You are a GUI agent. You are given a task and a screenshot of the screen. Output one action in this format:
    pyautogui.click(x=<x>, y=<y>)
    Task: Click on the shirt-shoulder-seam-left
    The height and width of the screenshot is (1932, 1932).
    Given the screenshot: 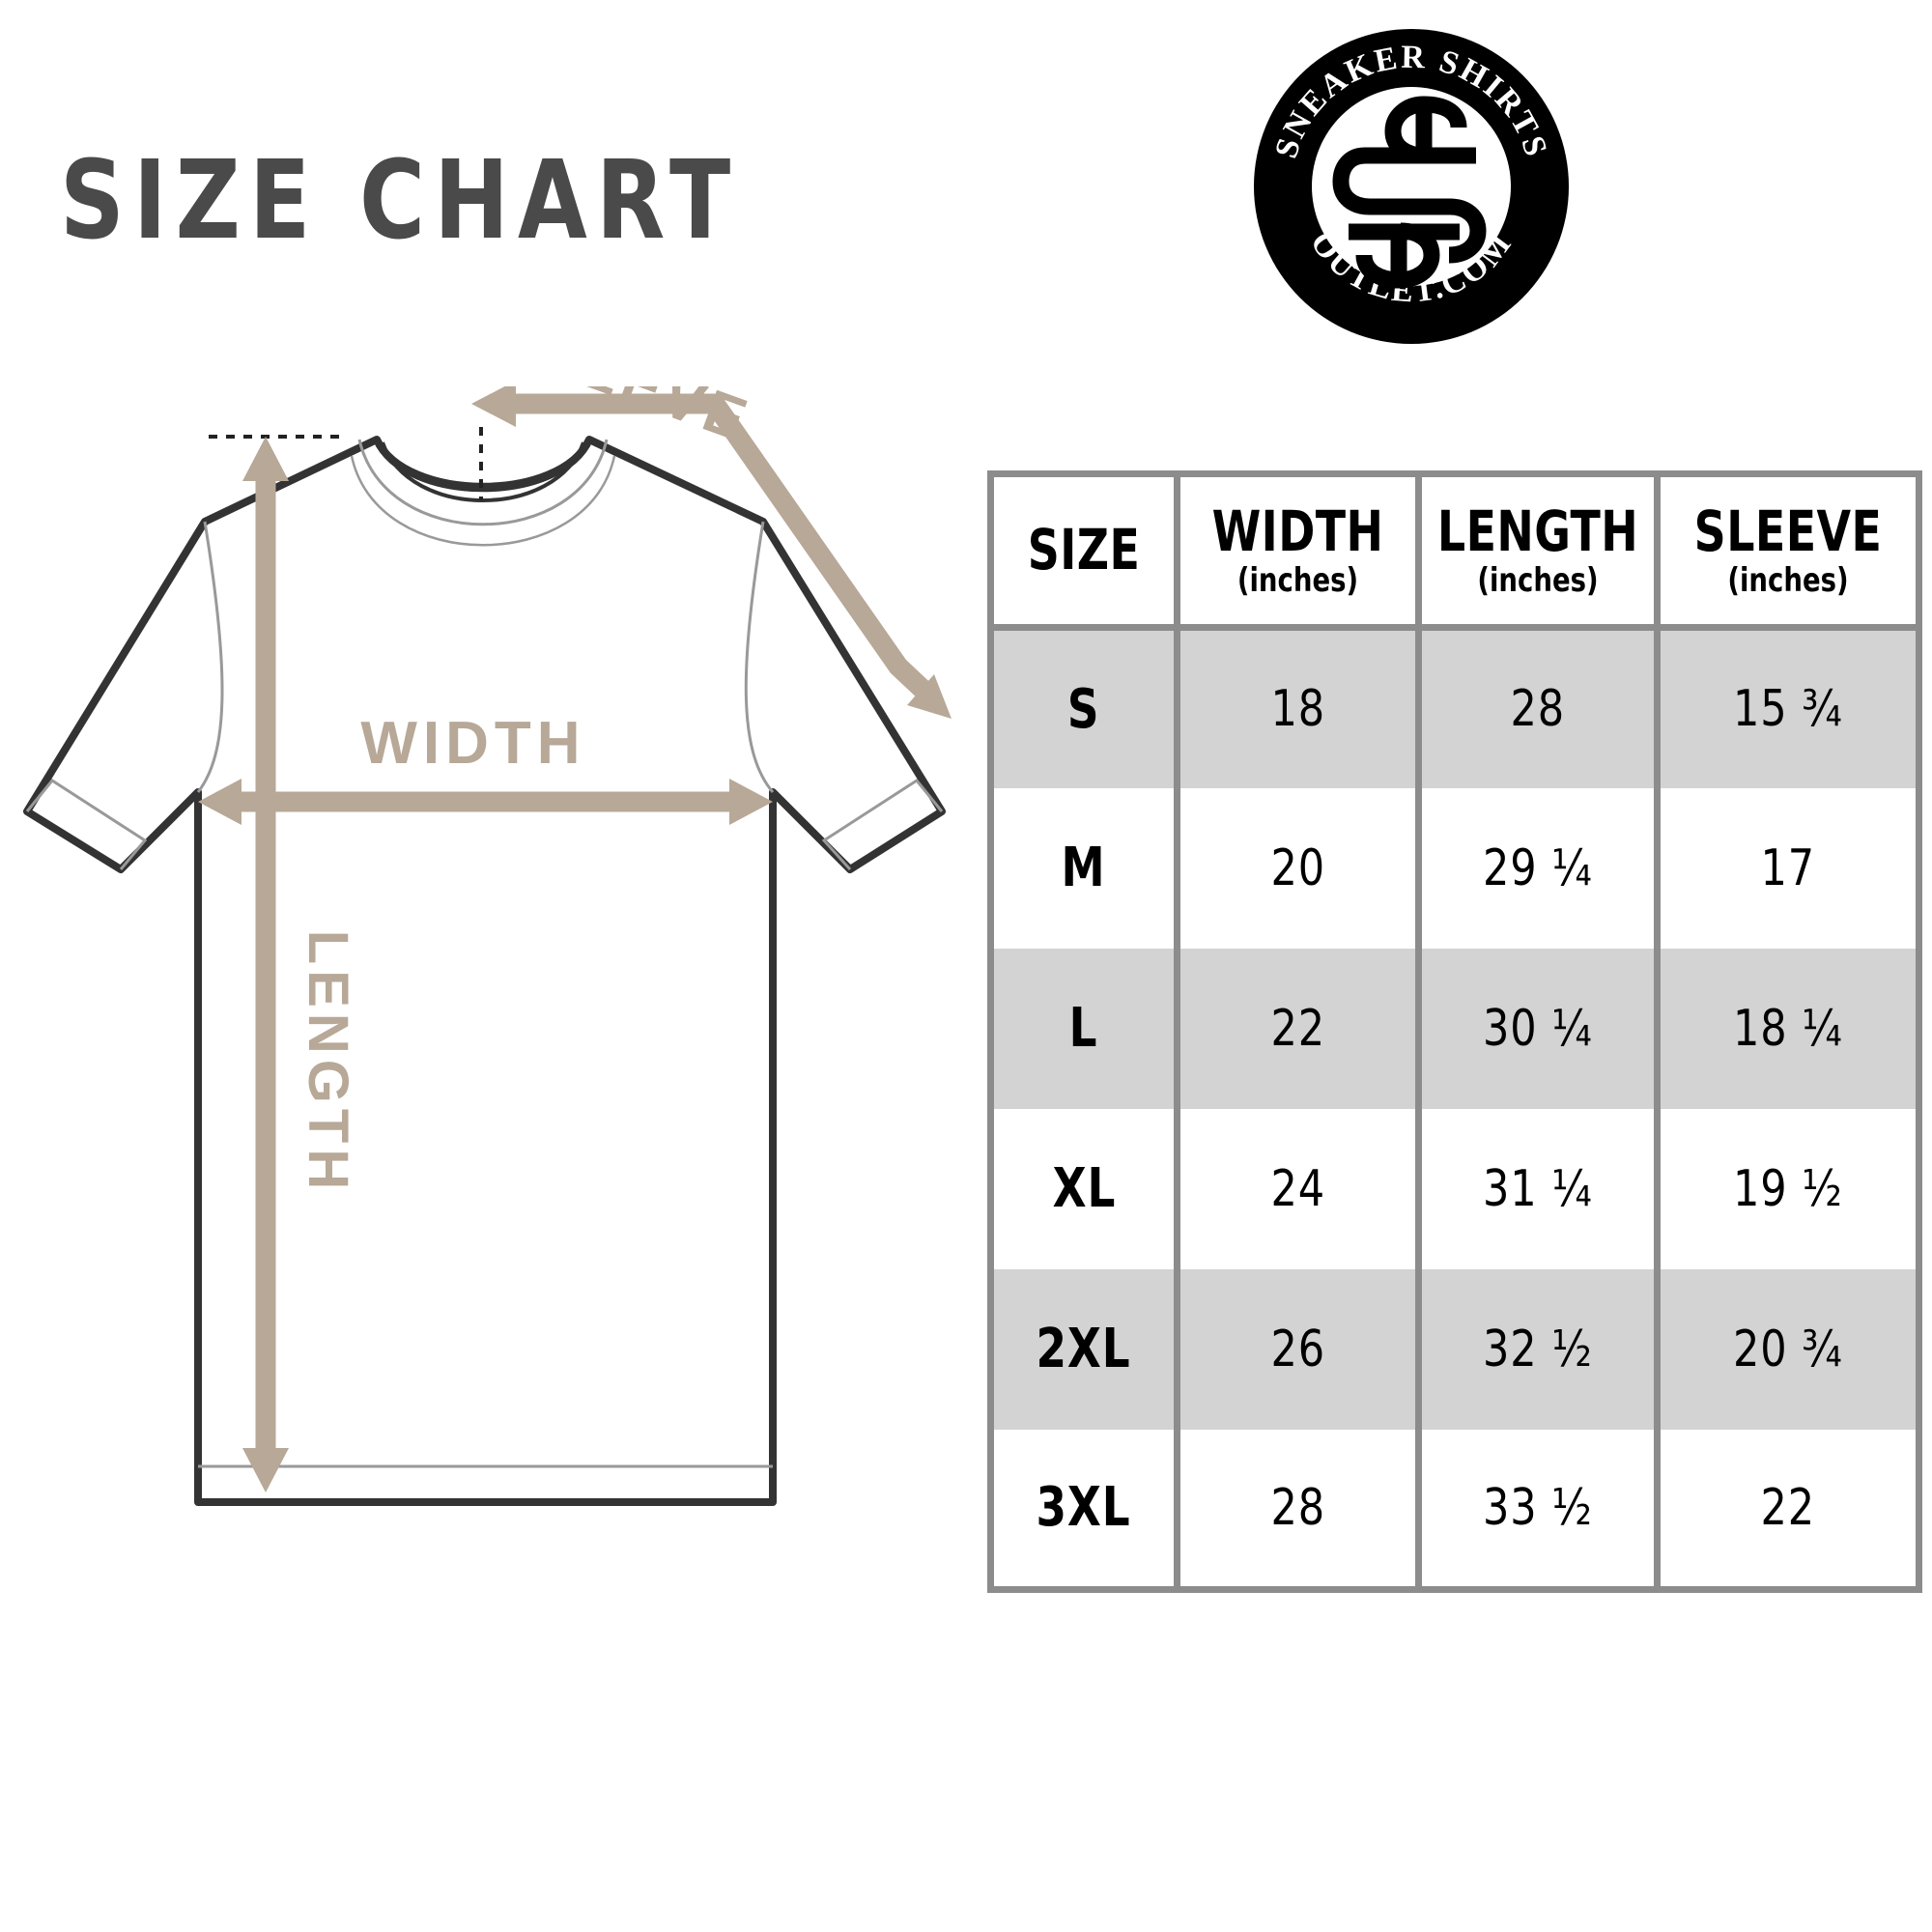 What is the action you would take?
    pyautogui.click(x=210, y=657)
    